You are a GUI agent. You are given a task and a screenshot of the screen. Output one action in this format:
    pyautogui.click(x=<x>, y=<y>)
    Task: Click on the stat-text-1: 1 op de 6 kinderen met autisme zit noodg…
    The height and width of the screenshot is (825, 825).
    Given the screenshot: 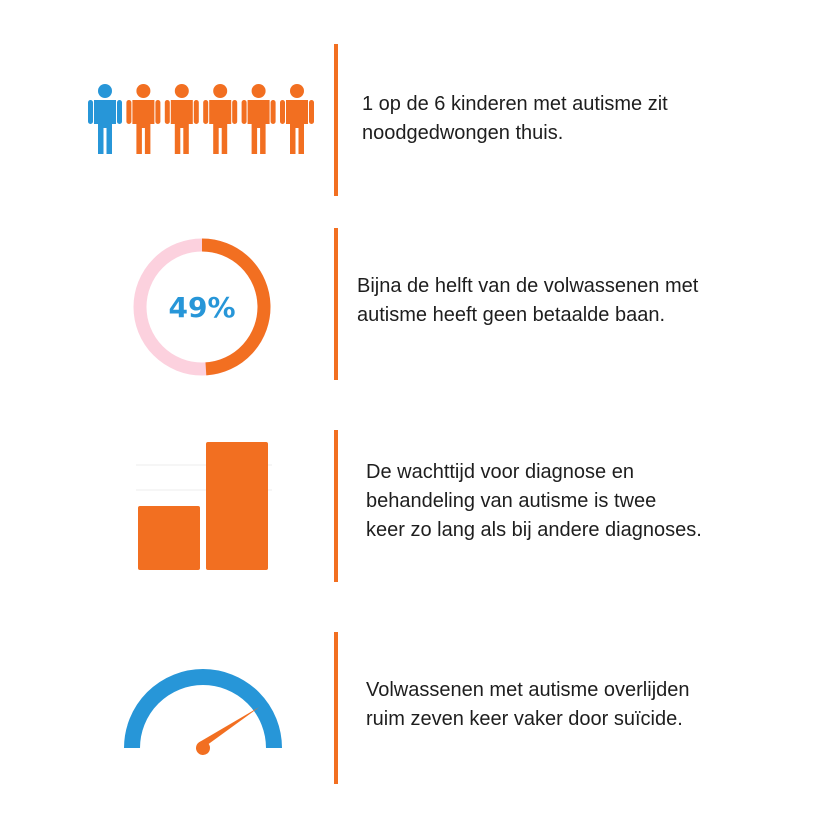 What is the action you would take?
    pyautogui.click(x=515, y=118)
    